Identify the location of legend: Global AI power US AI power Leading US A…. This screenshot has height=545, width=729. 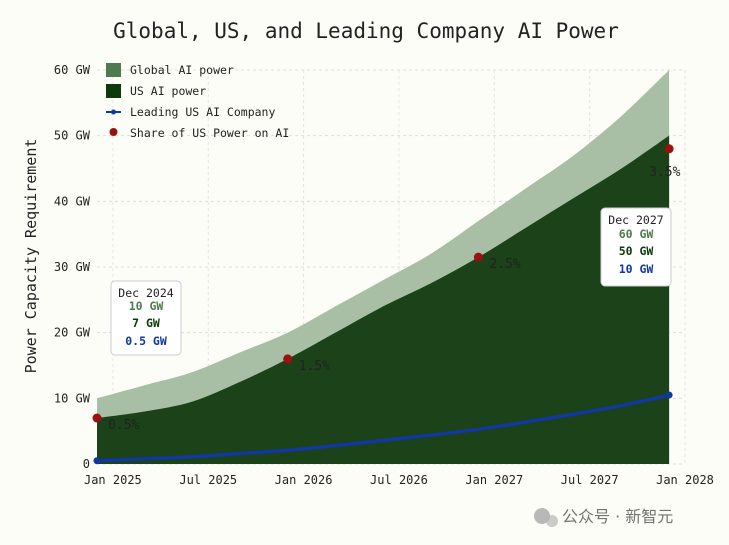
(197, 101).